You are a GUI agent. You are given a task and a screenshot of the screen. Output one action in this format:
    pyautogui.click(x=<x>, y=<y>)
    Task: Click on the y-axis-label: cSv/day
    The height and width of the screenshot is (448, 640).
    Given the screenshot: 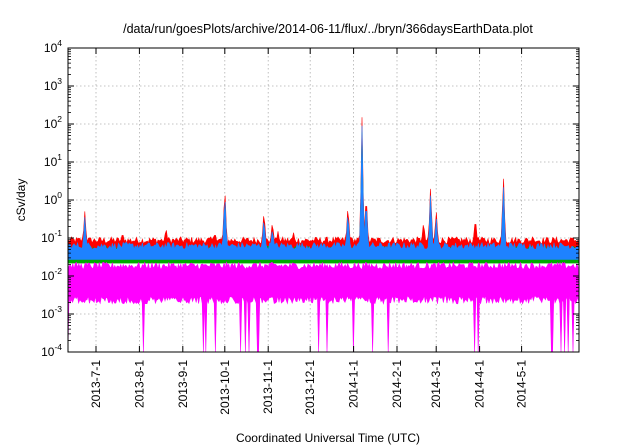 What is the action you would take?
    pyautogui.click(x=21, y=200)
    